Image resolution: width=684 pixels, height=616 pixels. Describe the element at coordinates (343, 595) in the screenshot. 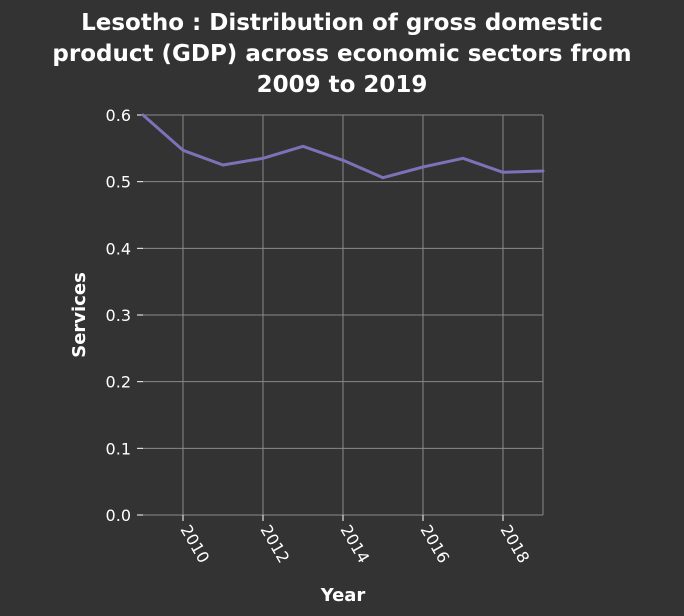

I see `x-axis-label: Year` at that location.